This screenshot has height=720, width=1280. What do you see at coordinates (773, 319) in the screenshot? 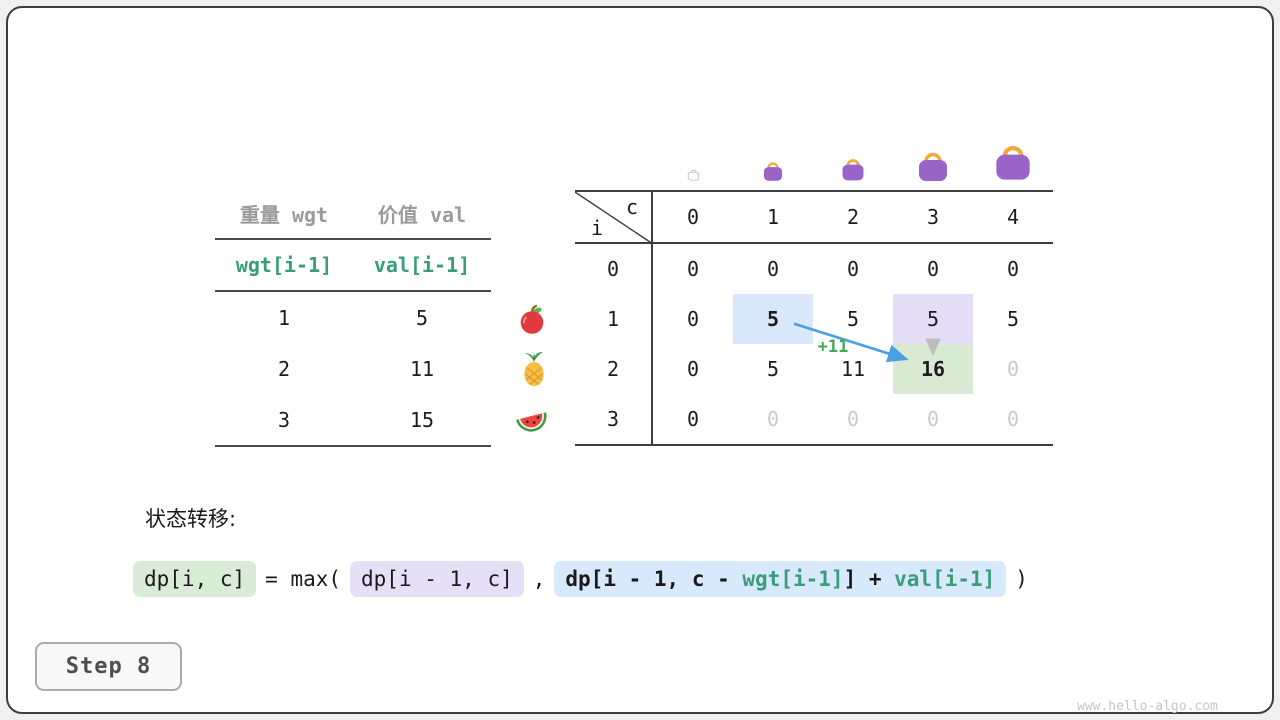
I see `dp-cell-1-1: 5` at bounding box center [773, 319].